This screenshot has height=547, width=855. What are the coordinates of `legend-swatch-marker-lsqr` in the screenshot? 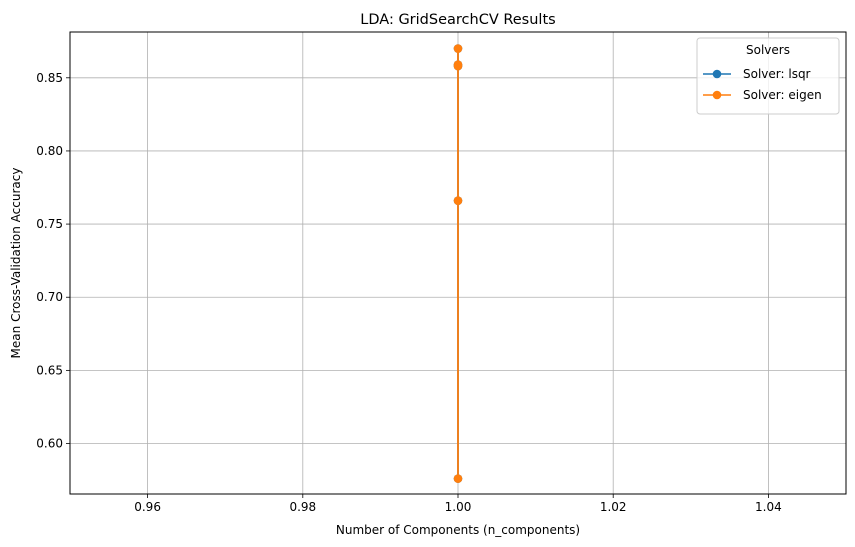 It's located at (717, 74).